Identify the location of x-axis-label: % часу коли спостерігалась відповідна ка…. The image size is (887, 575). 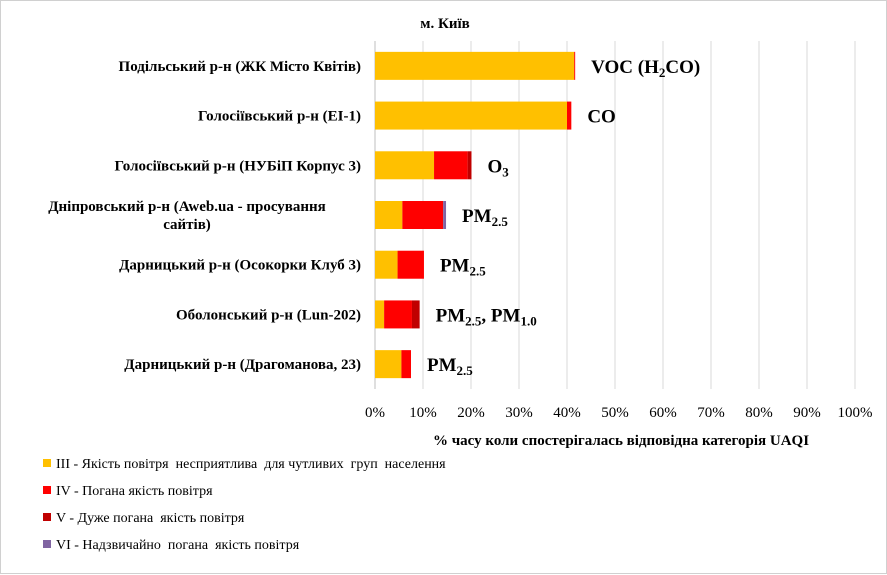
(621, 441).